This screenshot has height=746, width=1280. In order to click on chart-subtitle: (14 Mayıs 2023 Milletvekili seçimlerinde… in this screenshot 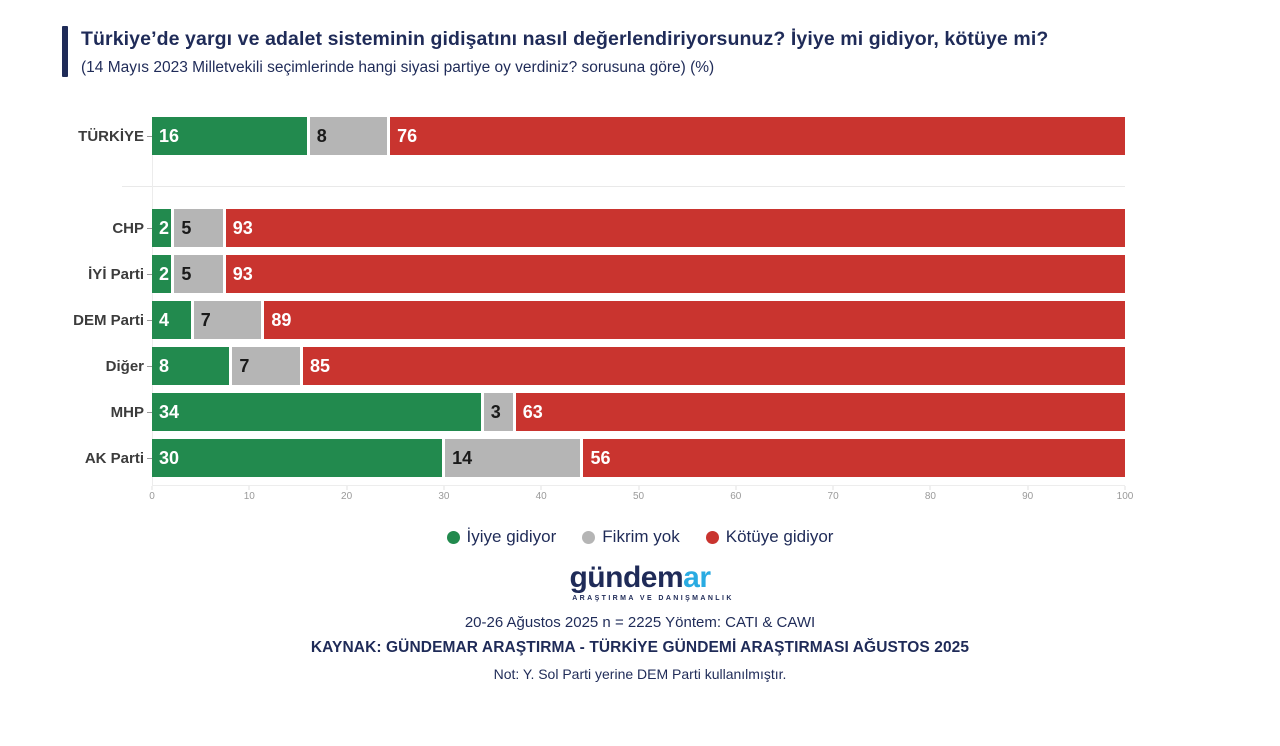, I will do `click(398, 68)`.